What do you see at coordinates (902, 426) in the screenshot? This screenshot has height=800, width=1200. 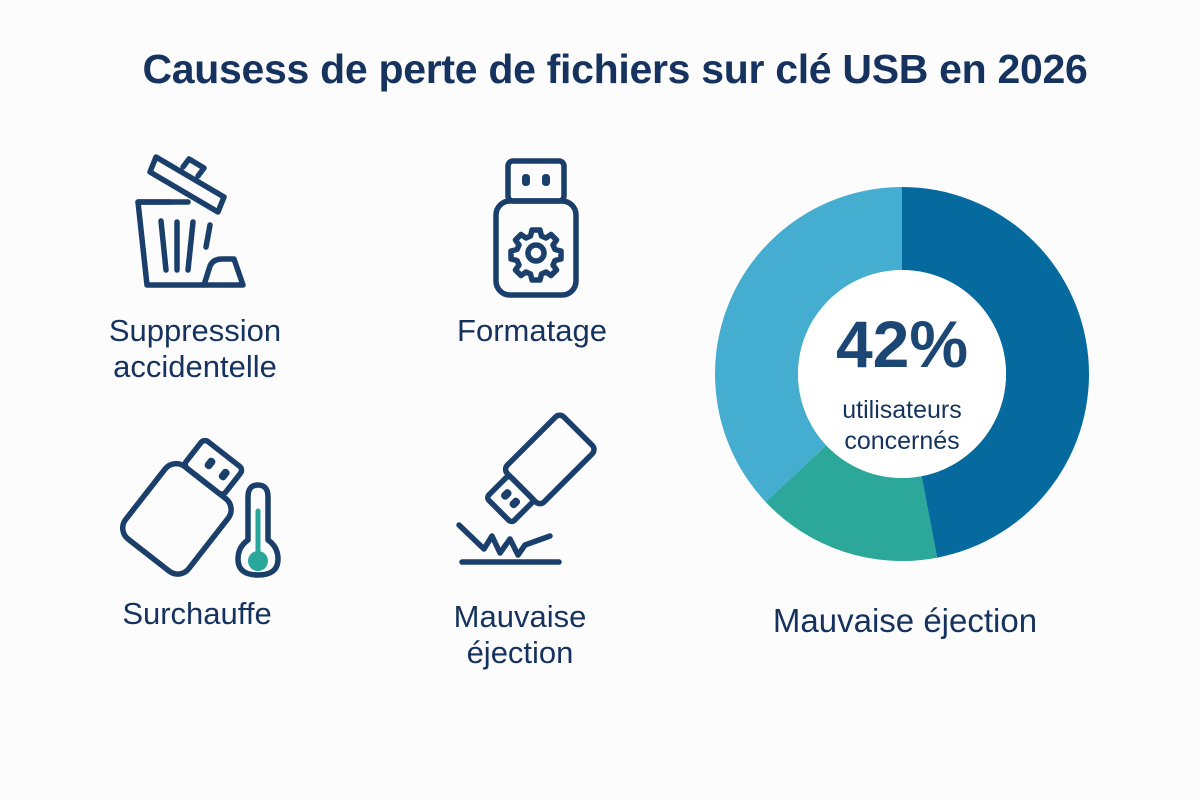 I see `donut-center-subtitle: utilisateurs concernés` at bounding box center [902, 426].